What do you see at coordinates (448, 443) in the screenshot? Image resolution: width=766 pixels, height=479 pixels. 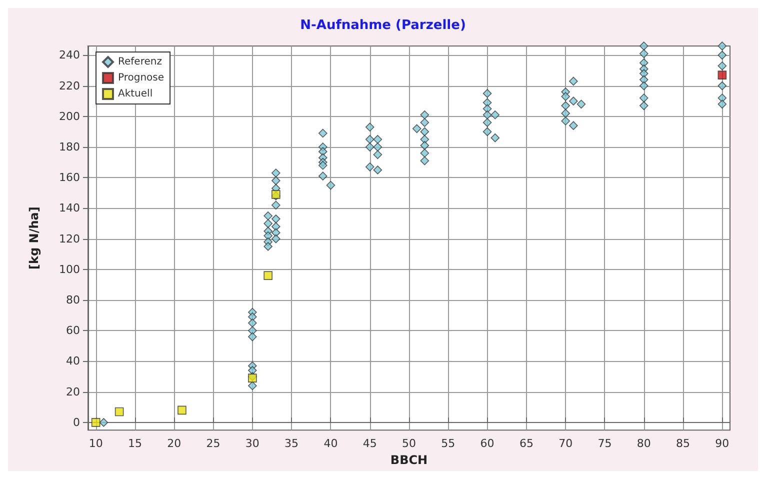 I see `x-tick-label: 55` at bounding box center [448, 443].